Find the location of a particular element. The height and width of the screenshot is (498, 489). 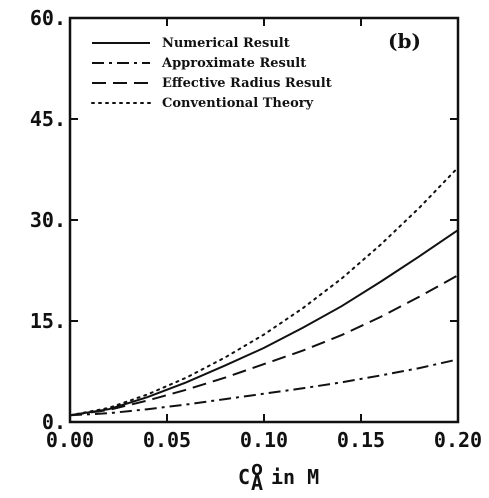

x-tick-label: 0.15 is located at coordinates (361, 440).